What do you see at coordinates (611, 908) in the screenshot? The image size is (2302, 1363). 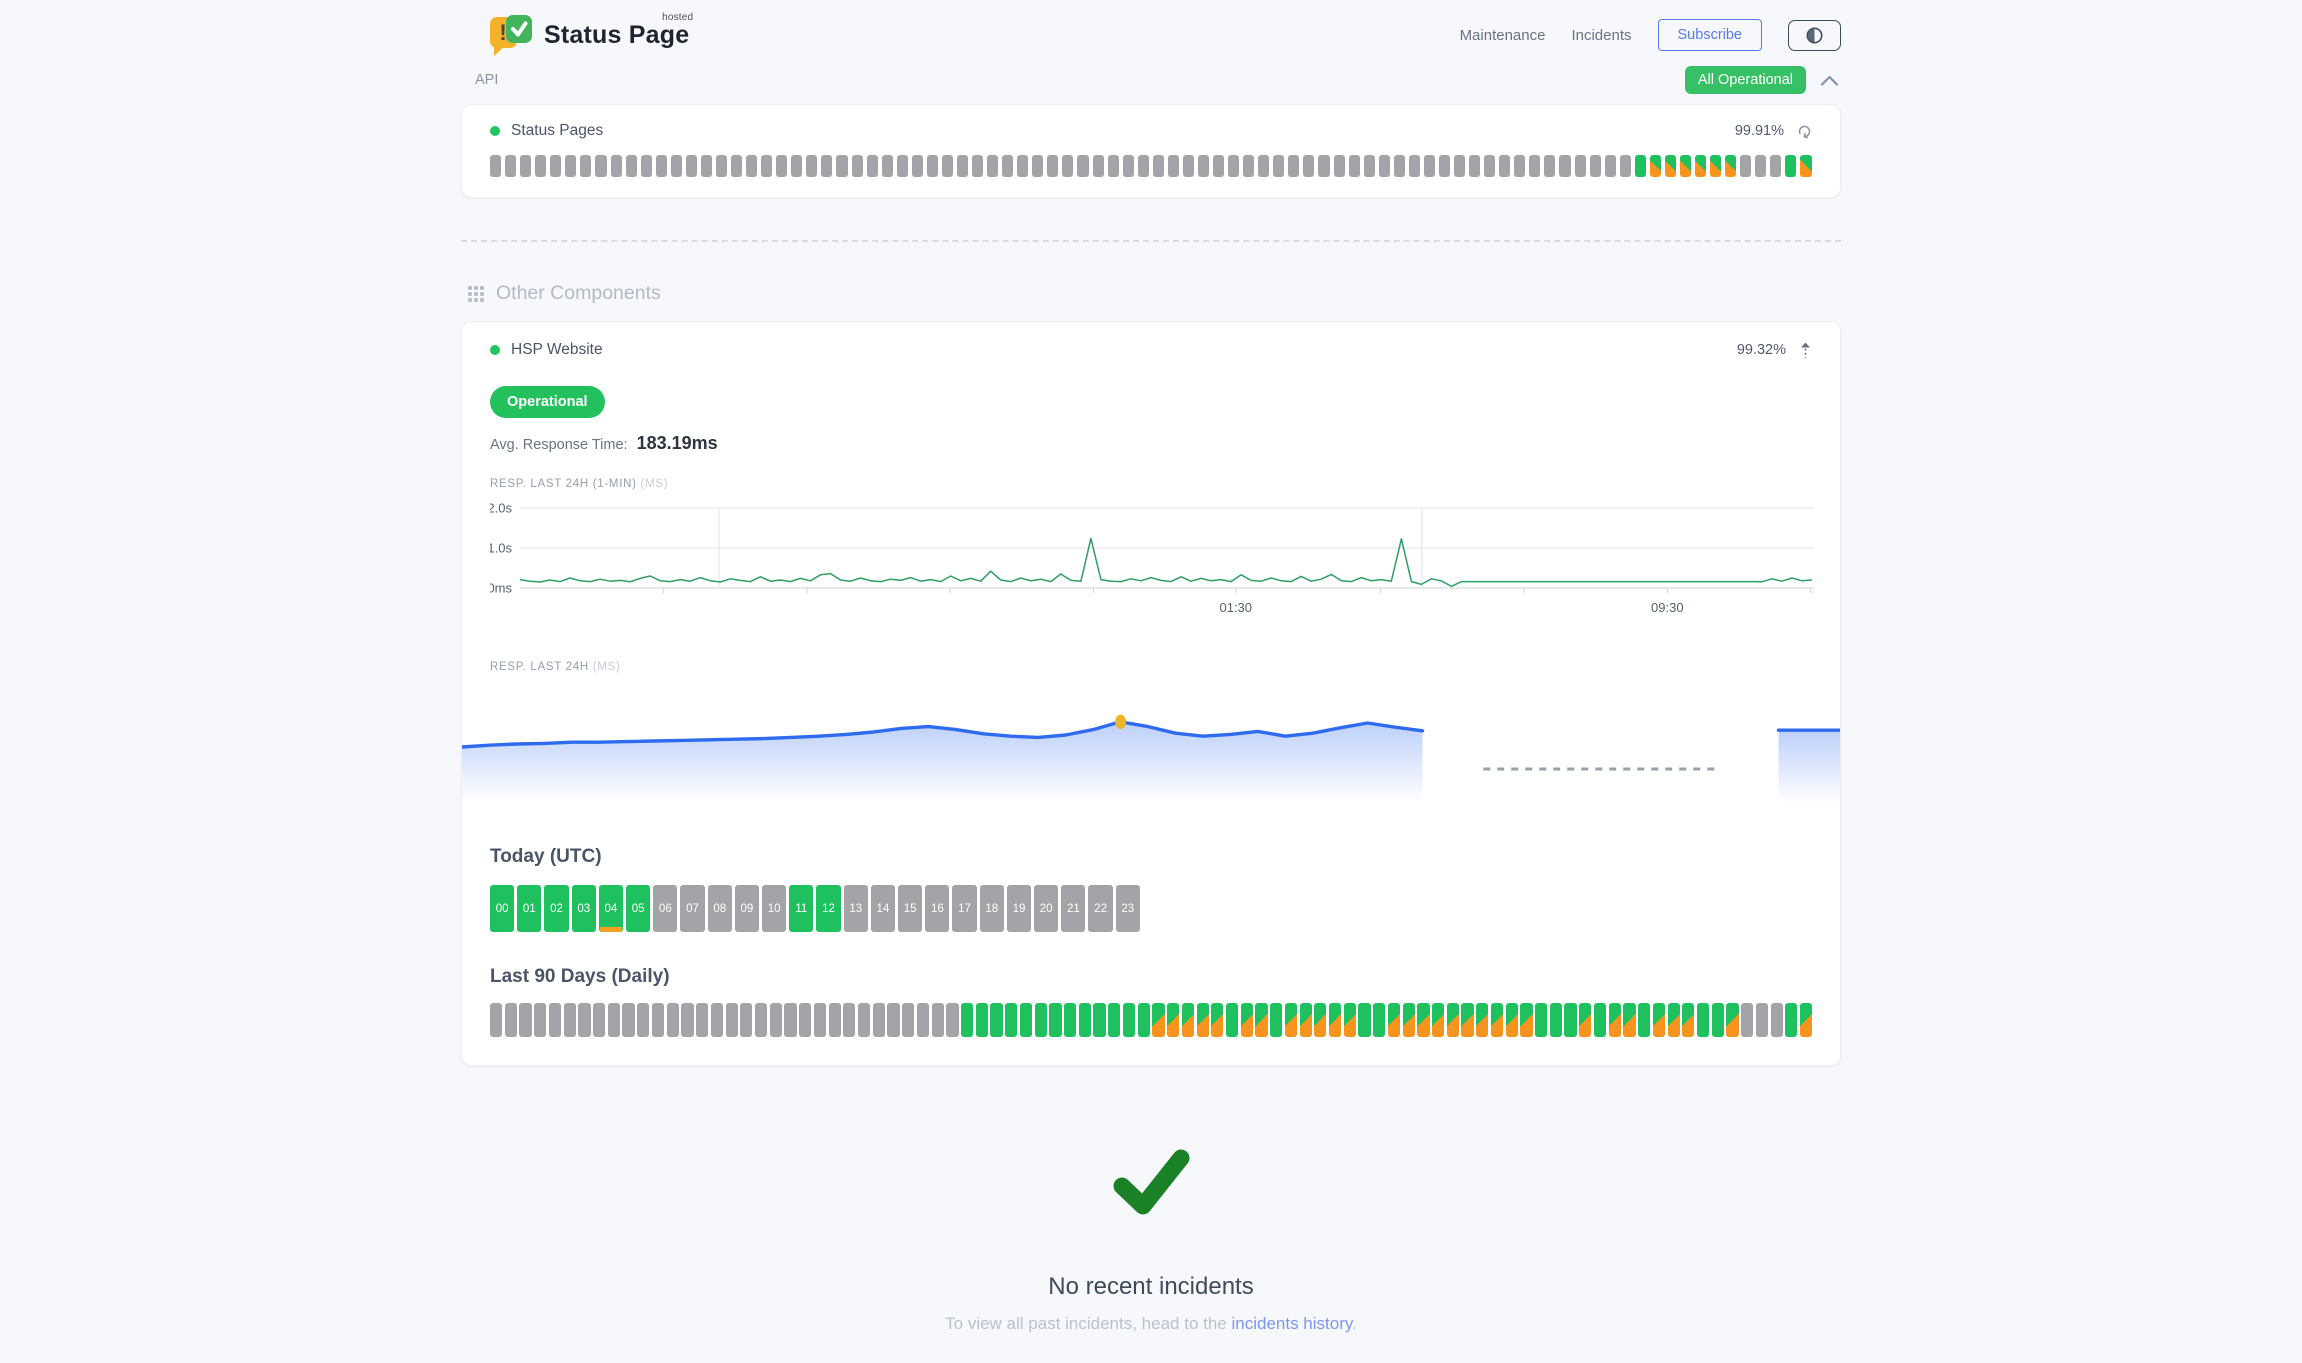 I see `hour-box: 04` at bounding box center [611, 908].